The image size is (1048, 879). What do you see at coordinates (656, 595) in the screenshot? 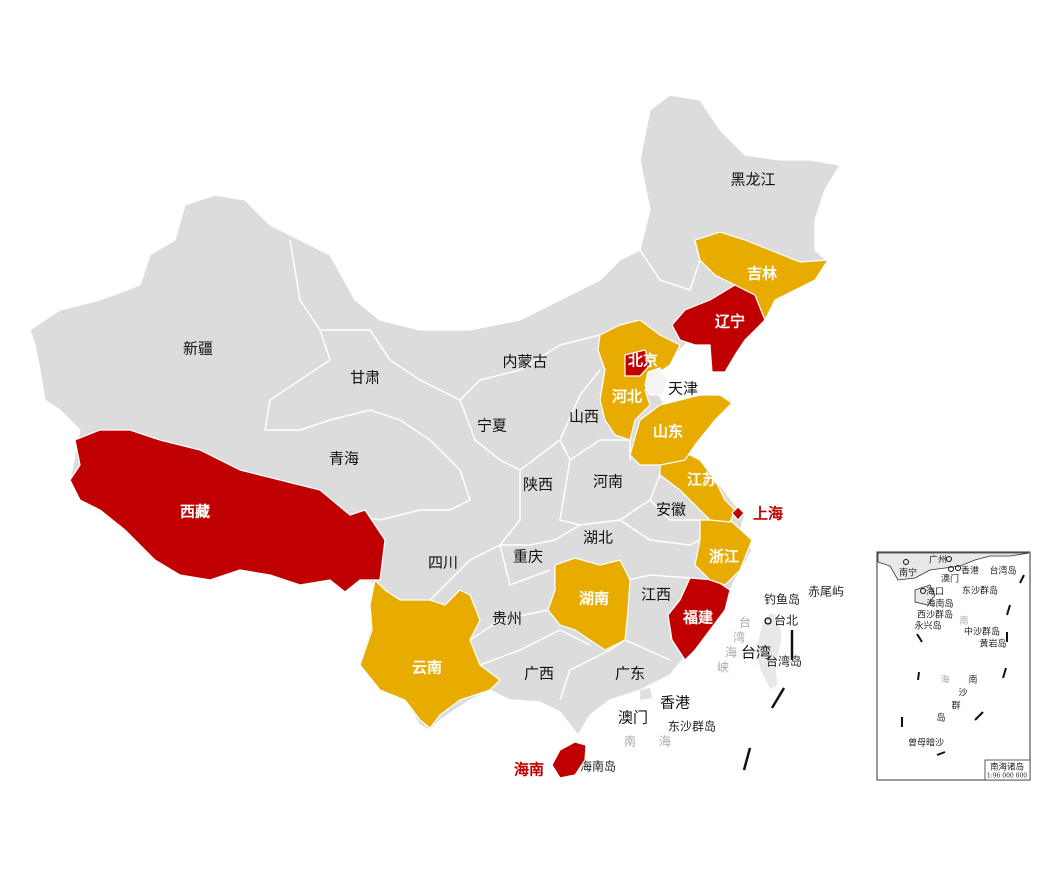
I see `label-jiangxi: 江西` at bounding box center [656, 595].